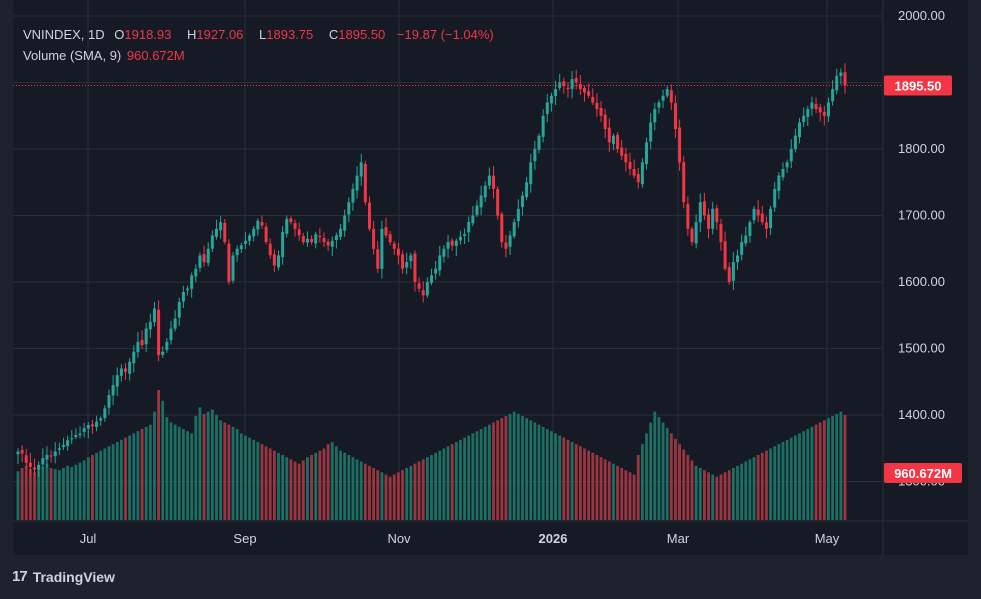  What do you see at coordinates (362, 34) in the screenshot?
I see `legend-close: 1895.50` at bounding box center [362, 34].